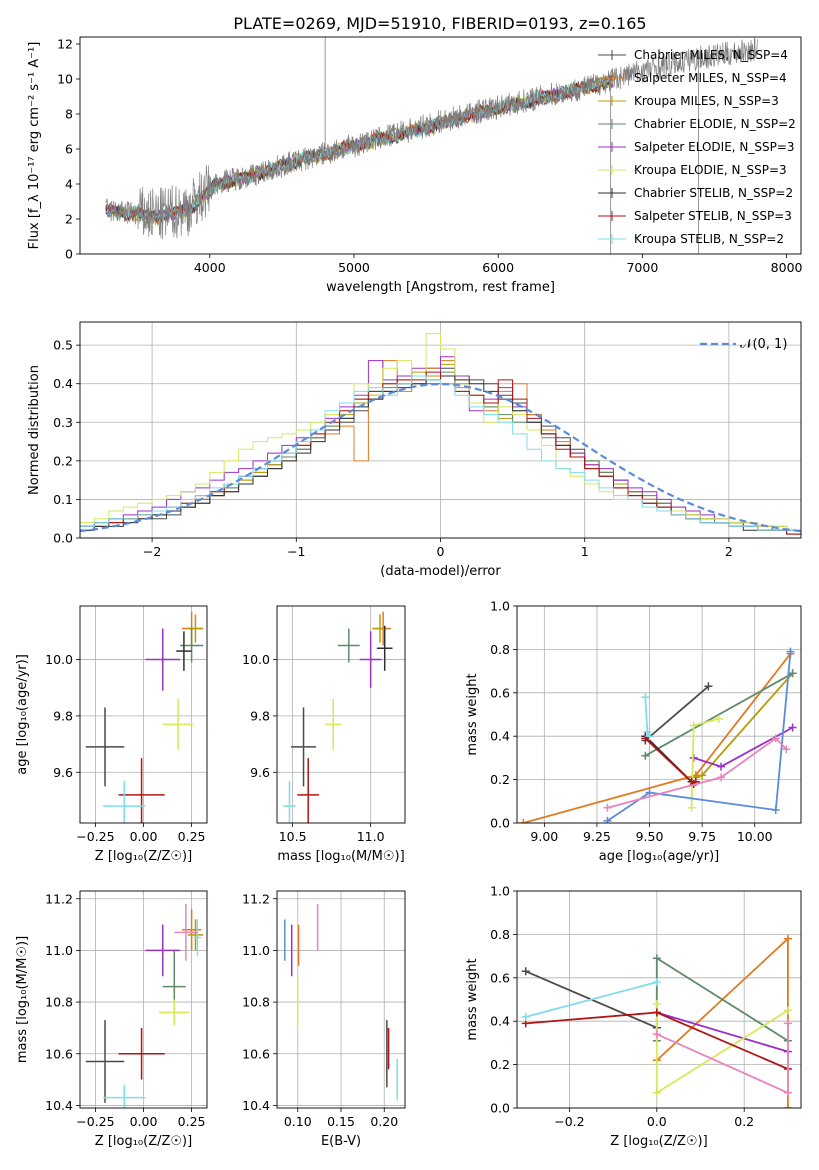 The image size is (819, 1170). I want to click on legend-entry: Kroupa STELIB, N_SSP=2, so click(709, 239).